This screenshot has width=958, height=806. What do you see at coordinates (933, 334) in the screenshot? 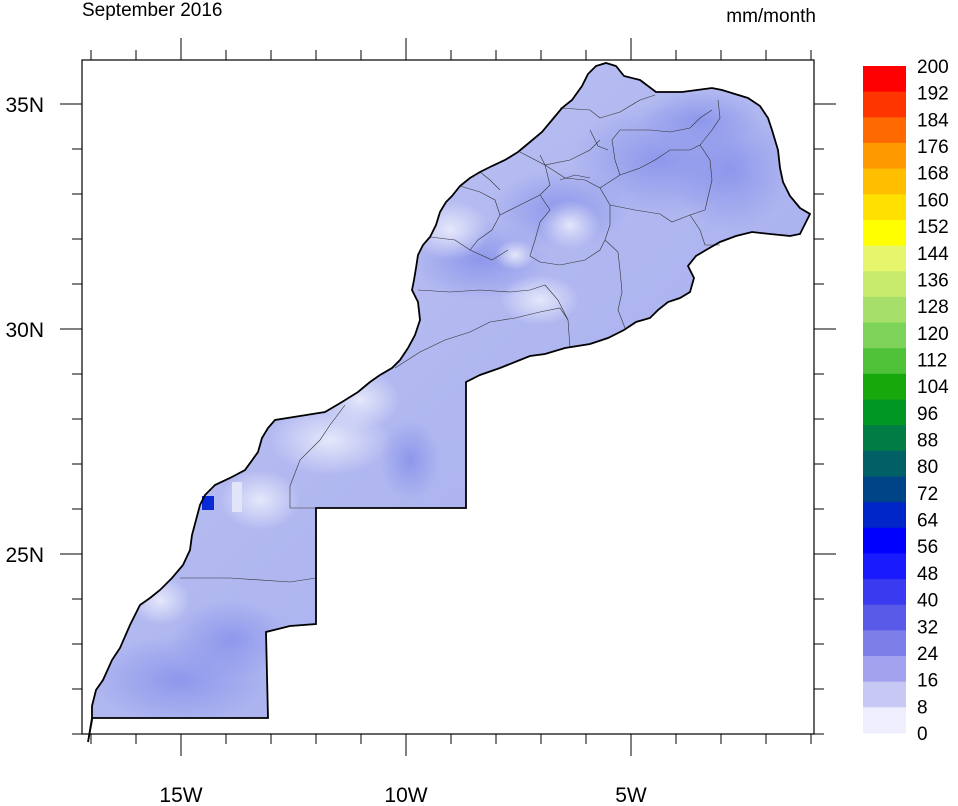
I see `colorbar-label: 120` at bounding box center [933, 334].